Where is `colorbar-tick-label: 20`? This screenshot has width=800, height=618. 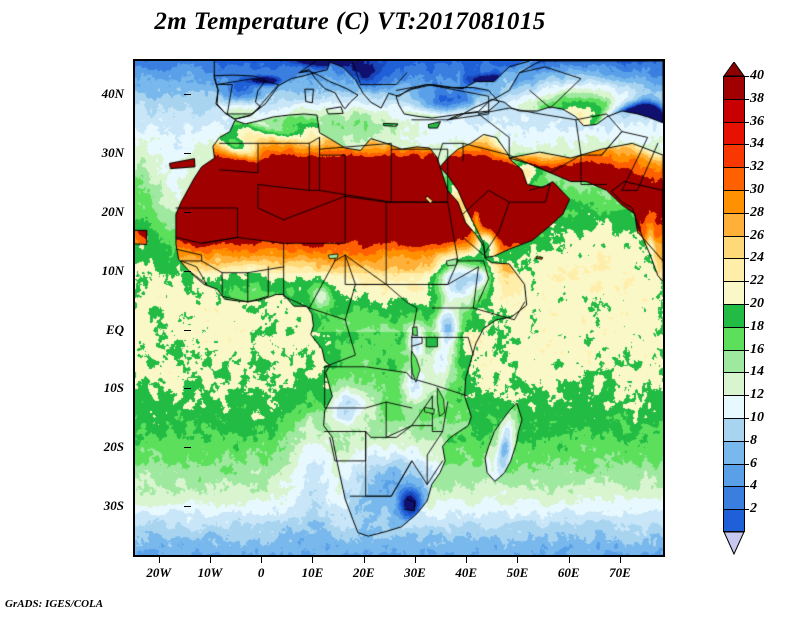 colorbar-tick-label: 20 is located at coordinates (757, 303).